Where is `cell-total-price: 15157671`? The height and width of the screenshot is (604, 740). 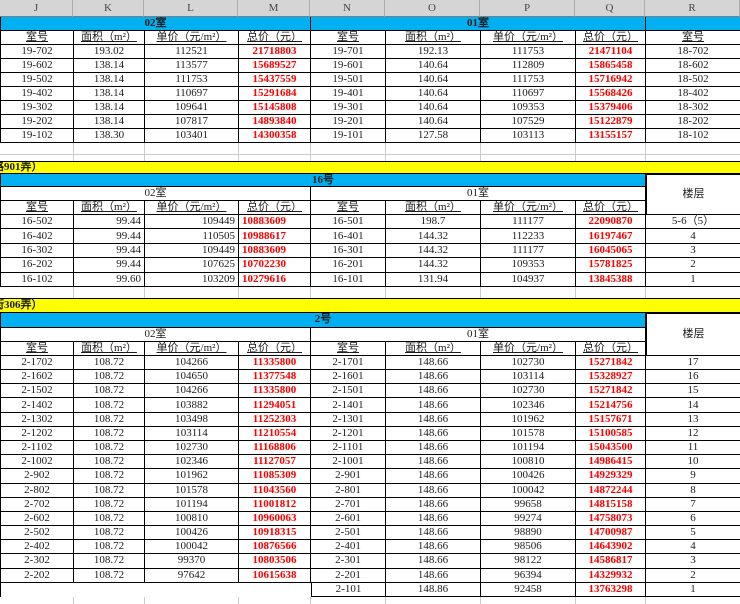
cell-total-price: 15157671 is located at coordinates (611, 419).